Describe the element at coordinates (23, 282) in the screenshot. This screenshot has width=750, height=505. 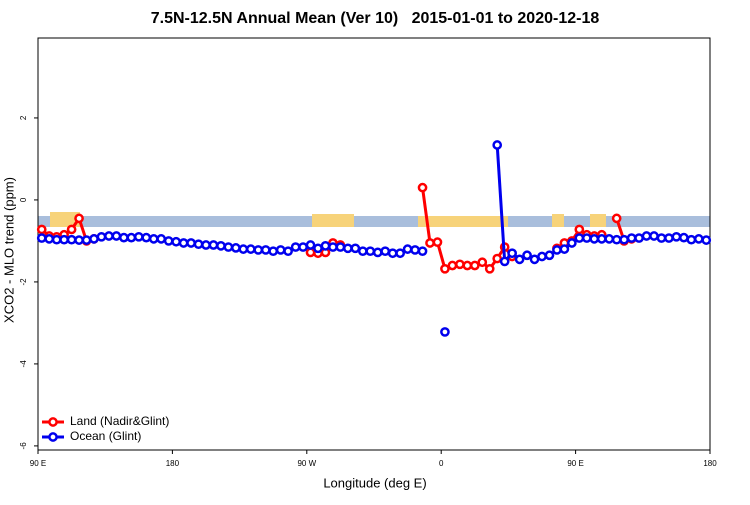
I see `y-tick-label: -2` at that location.